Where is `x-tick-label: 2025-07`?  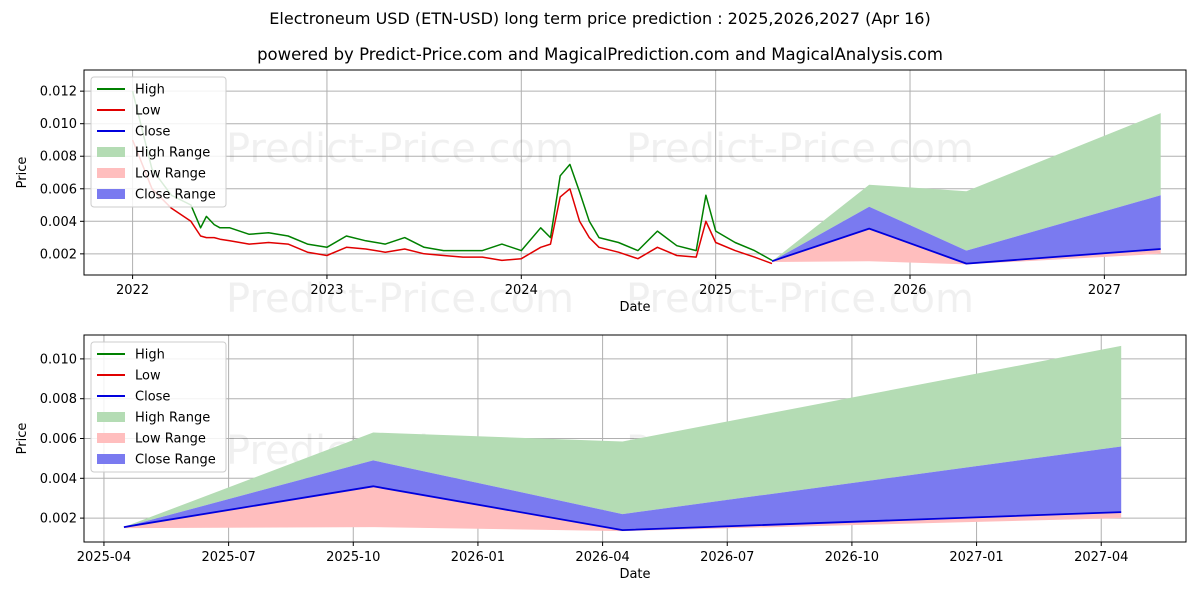 x-tick-label: 2025-07 is located at coordinates (228, 557).